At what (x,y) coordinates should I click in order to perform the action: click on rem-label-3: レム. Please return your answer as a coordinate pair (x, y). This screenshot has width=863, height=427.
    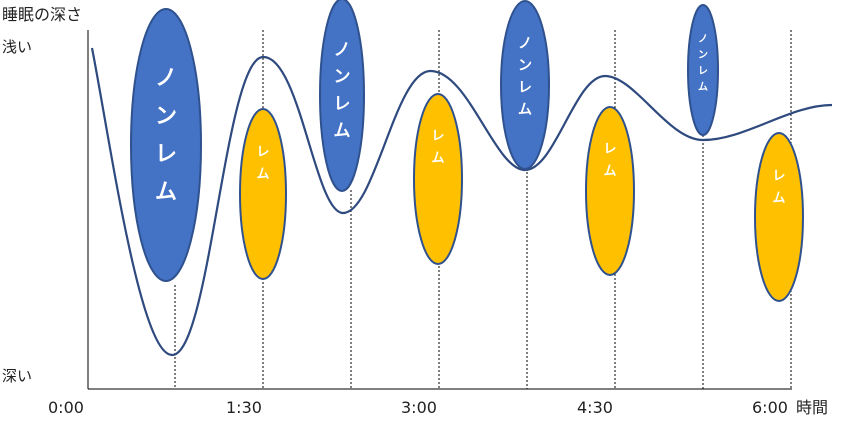
    Looking at the image, I should click on (609, 160).